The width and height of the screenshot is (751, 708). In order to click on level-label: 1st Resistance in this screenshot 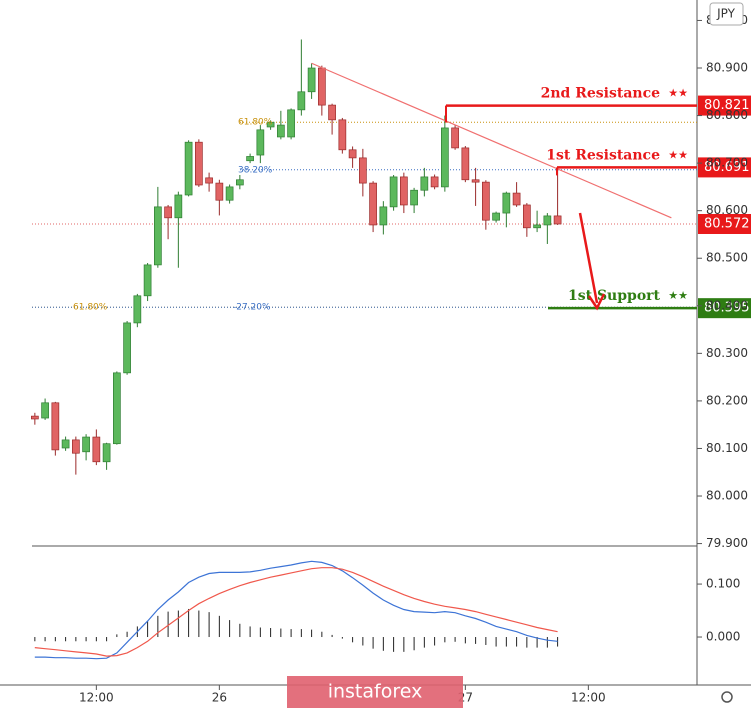, I will do `click(603, 155)`.